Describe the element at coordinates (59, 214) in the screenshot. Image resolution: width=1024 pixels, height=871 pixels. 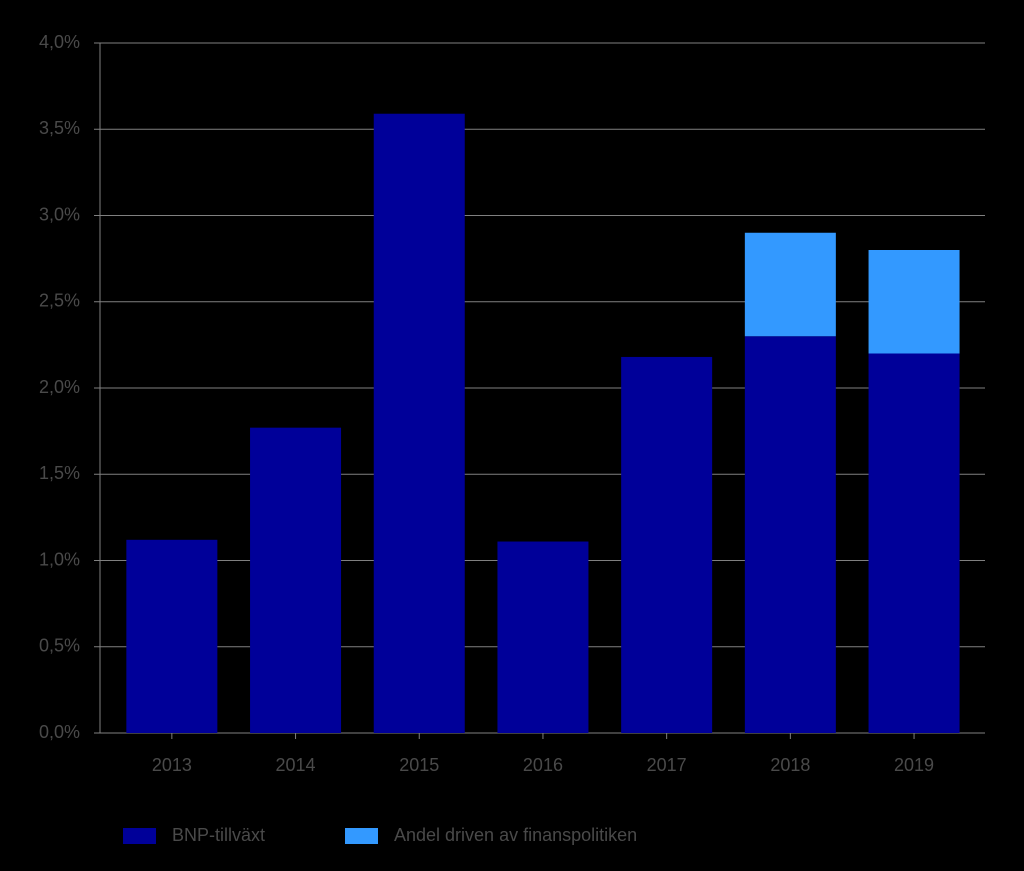
I see `y-tick-label: 3,0%` at that location.